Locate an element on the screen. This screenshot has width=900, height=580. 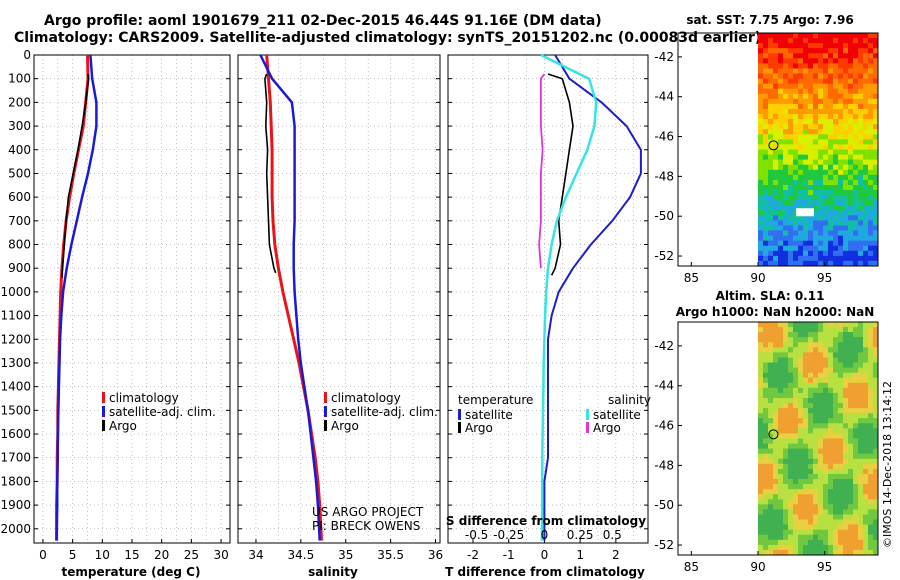
legend-label: climatology is located at coordinates (366, 398).